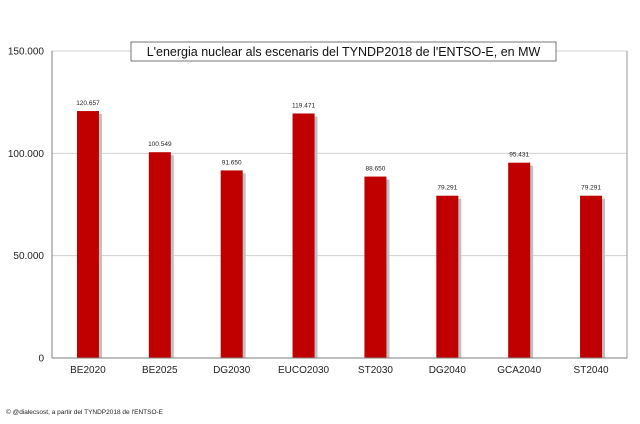 This screenshot has width=640, height=424. What do you see at coordinates (160, 144) in the screenshot?
I see `bar-value-label: 100.549` at bounding box center [160, 144].